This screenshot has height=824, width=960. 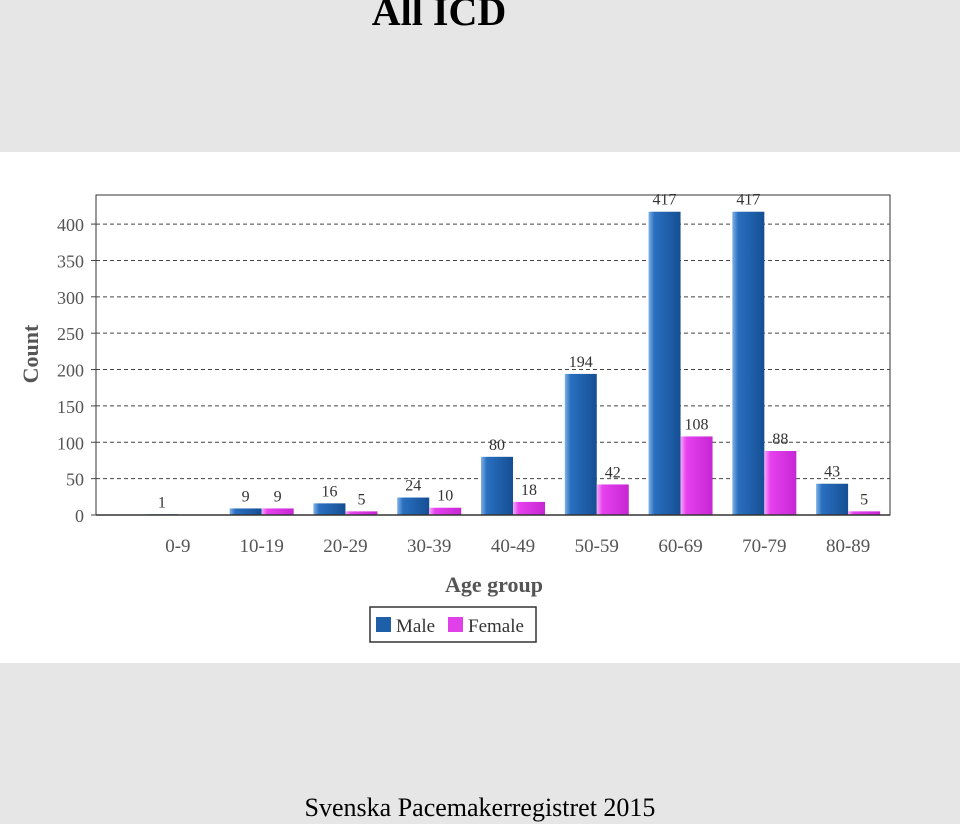 I want to click on y-tick-label: 400, so click(x=70, y=225).